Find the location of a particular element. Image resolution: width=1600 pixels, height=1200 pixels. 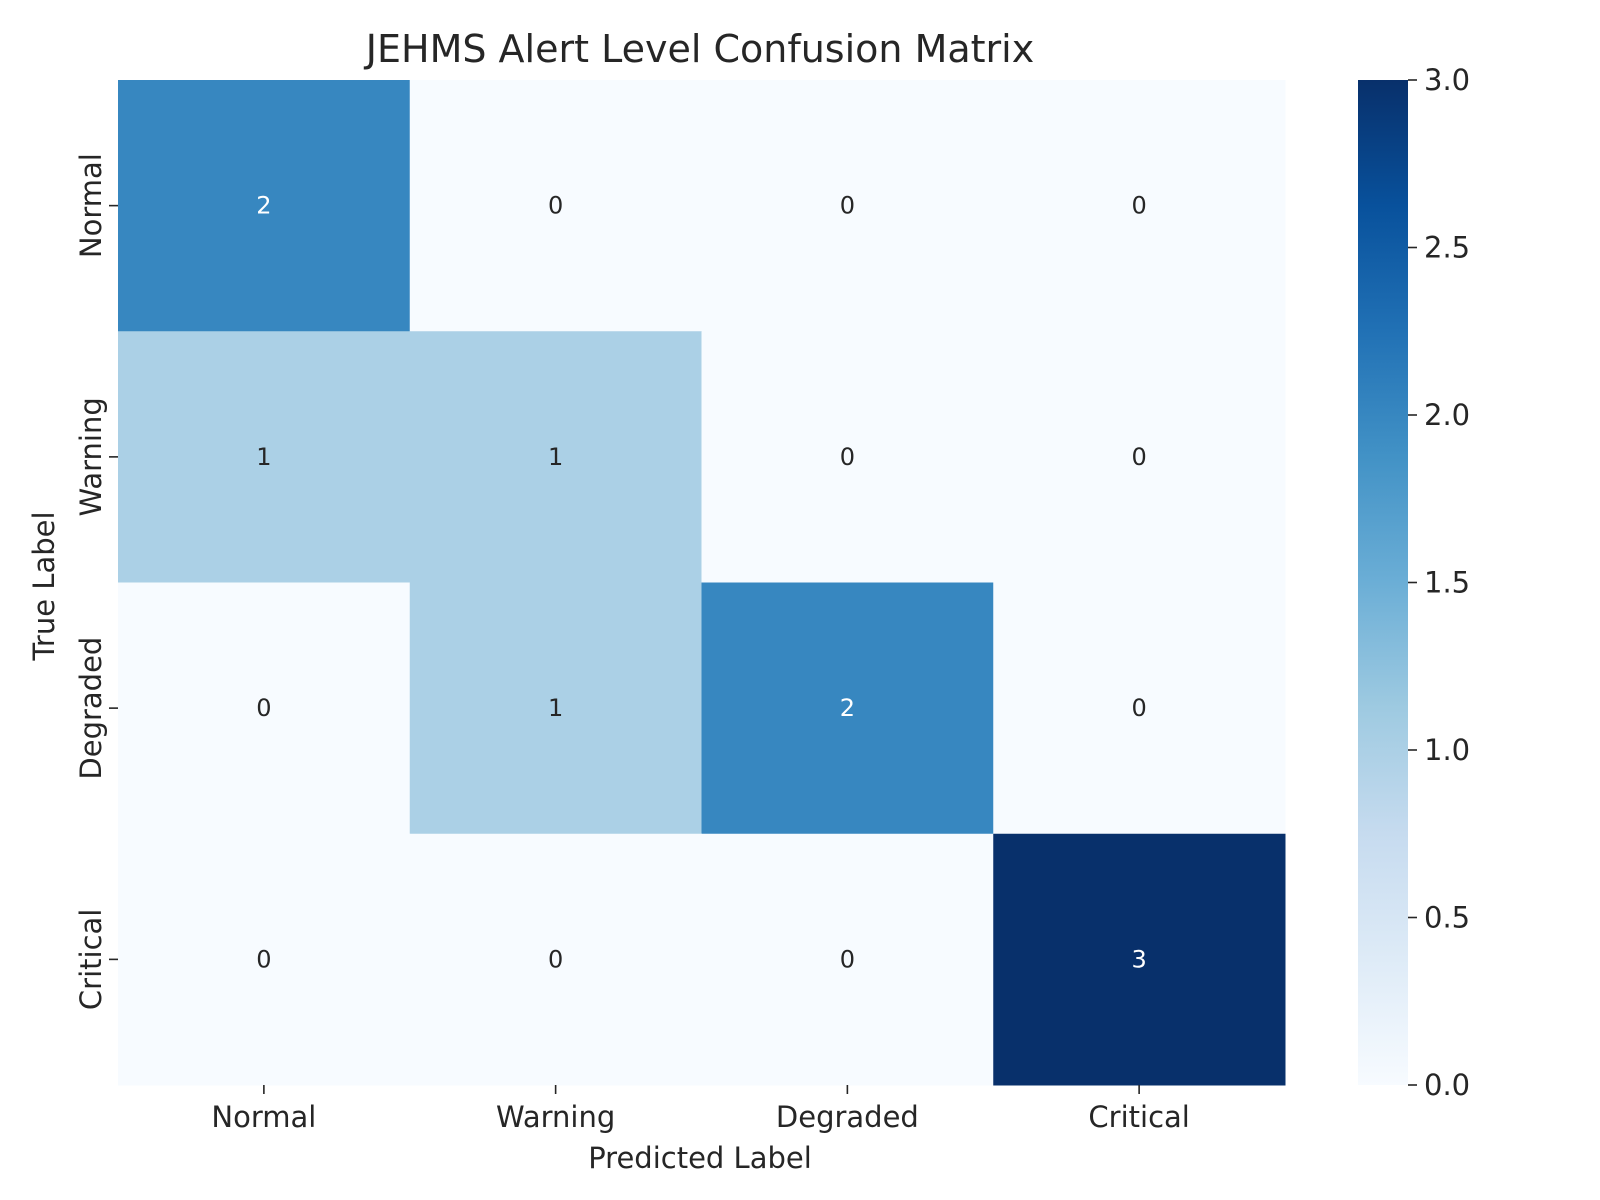

colorbar-tick-label: 0.0 is located at coordinates (1447, 1085).